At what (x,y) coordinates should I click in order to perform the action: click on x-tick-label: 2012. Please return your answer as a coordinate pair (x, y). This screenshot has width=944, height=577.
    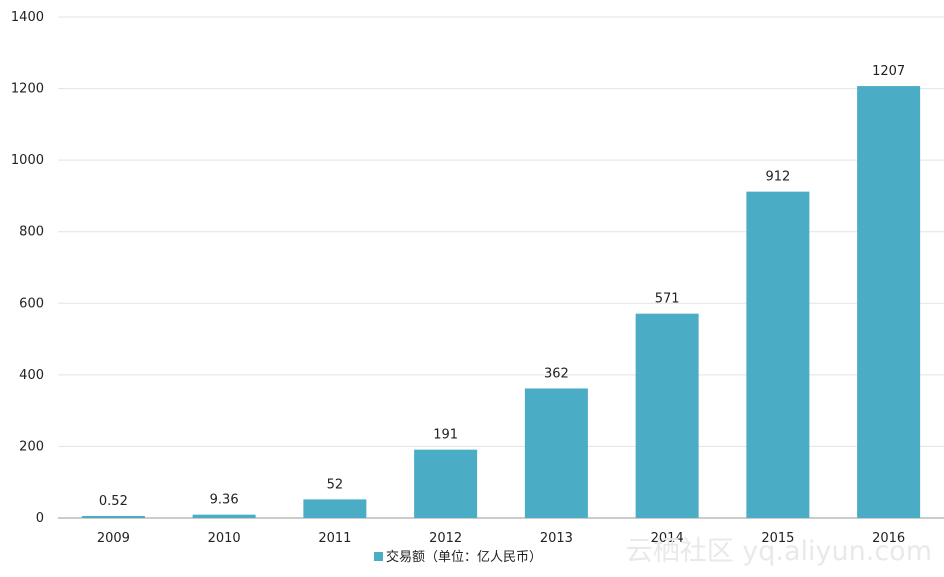
    Looking at the image, I should click on (445, 538).